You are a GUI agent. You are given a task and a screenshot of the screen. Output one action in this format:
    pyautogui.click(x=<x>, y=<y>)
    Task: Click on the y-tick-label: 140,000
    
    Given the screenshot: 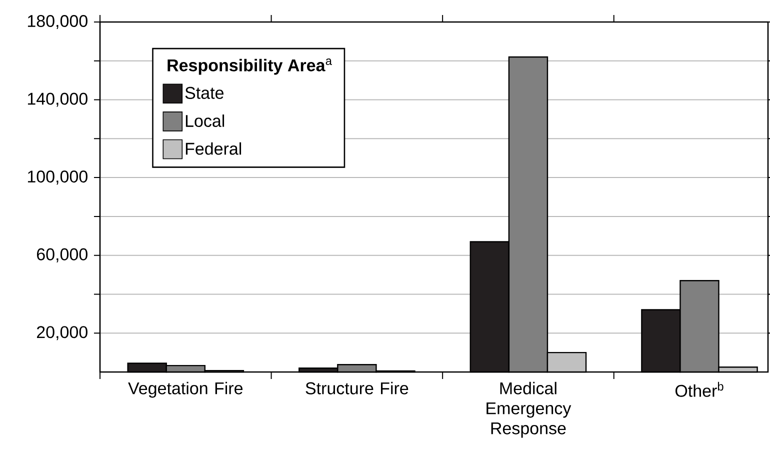 What is the action you would take?
    pyautogui.click(x=58, y=99)
    